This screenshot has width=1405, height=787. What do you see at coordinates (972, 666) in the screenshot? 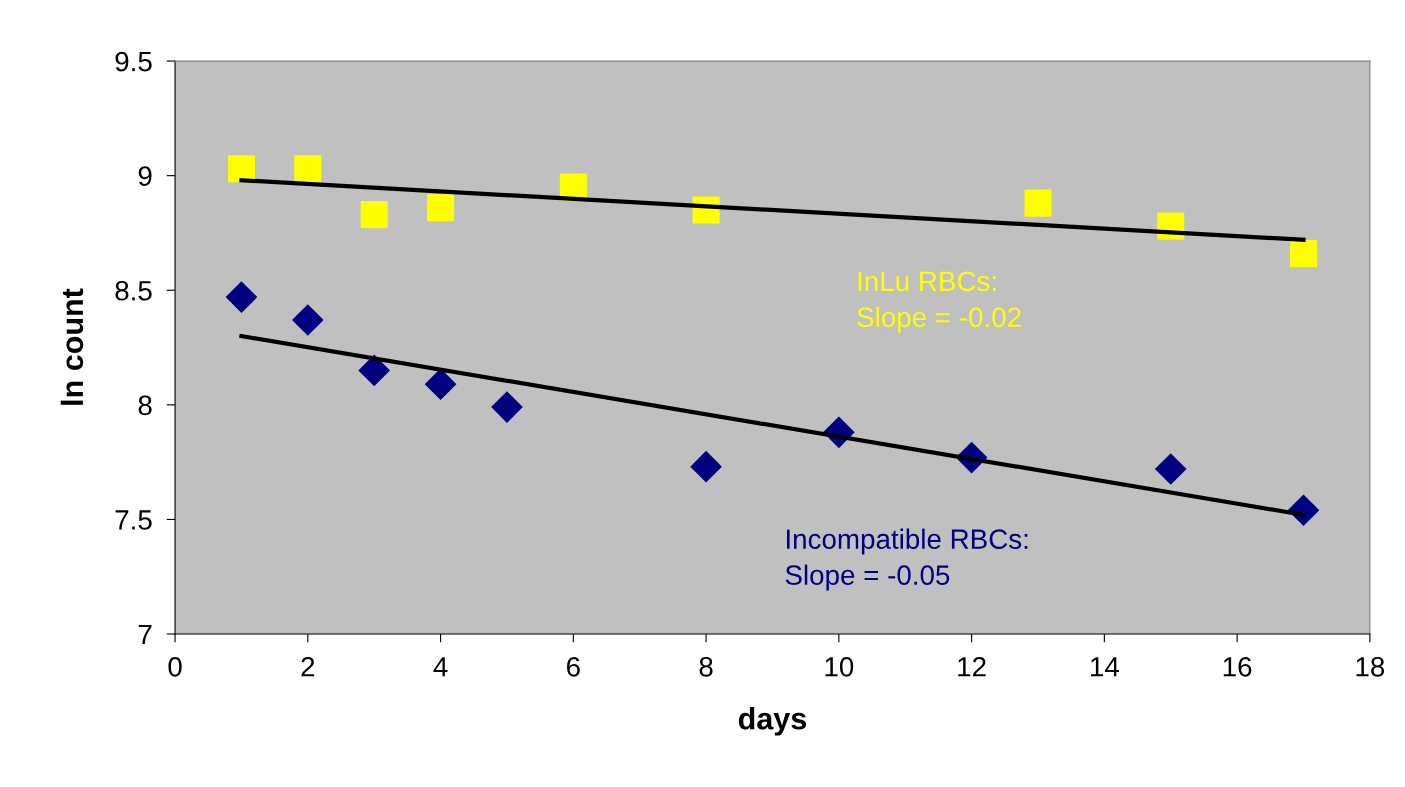
I see `x-tick-label: 12` at bounding box center [972, 666].